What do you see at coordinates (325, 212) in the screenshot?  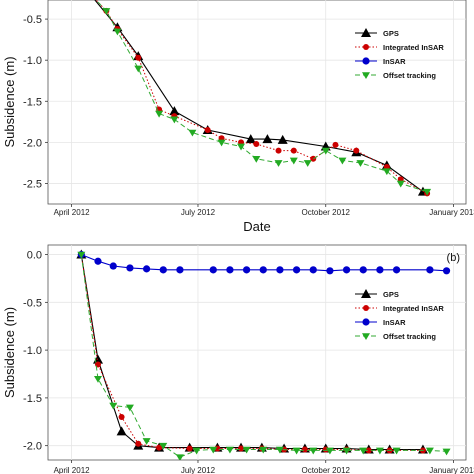 I see `x-tick-label: October 2012` at bounding box center [325, 212].